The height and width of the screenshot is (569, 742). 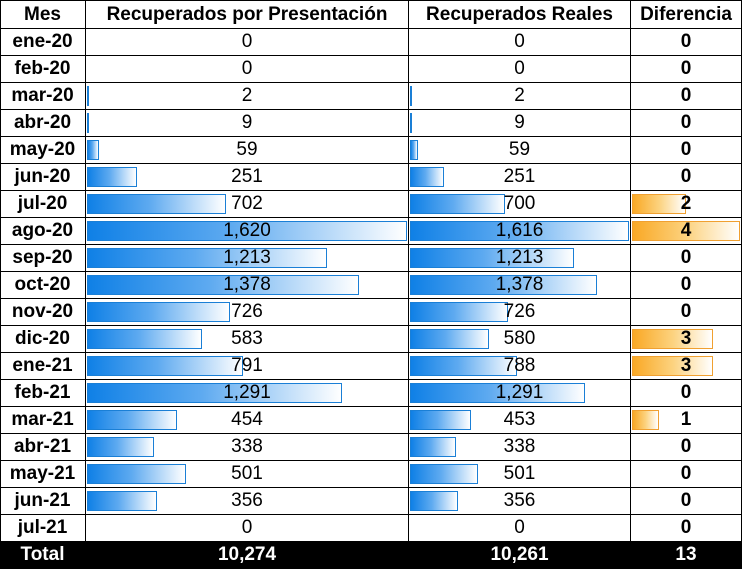 What do you see at coordinates (520, 393) in the screenshot?
I see `cell-reales-feb-21: 1,291` at bounding box center [520, 393].